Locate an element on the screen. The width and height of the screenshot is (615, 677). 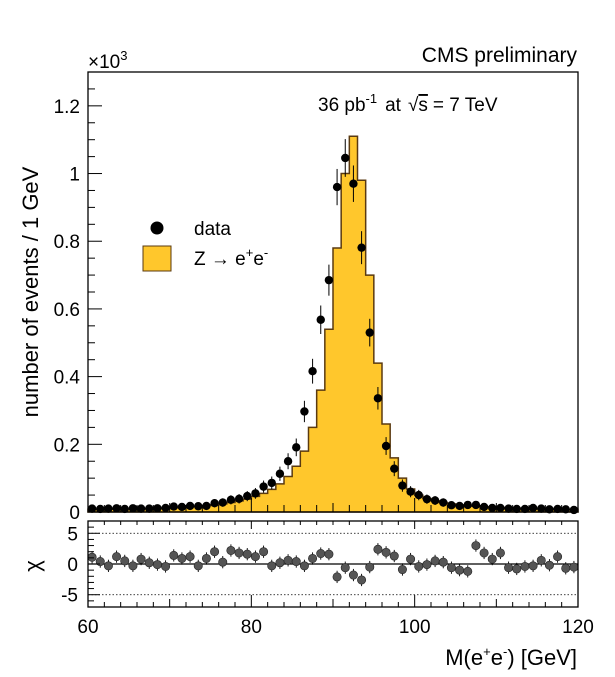
residual-reference-lines is located at coordinates (333, 564).